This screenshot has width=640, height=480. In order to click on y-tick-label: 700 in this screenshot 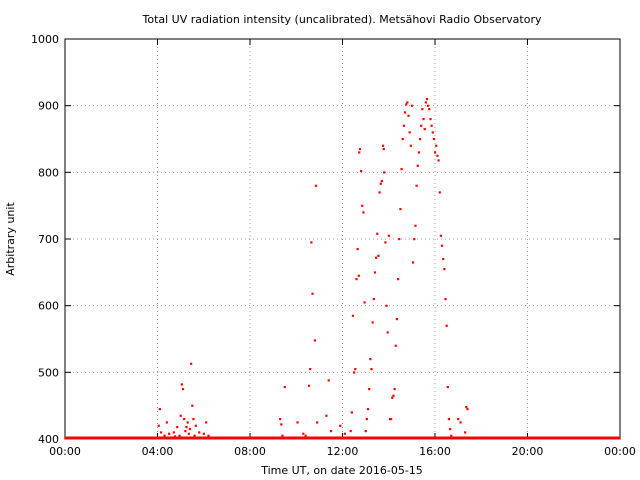, I will do `click(48, 239)`.